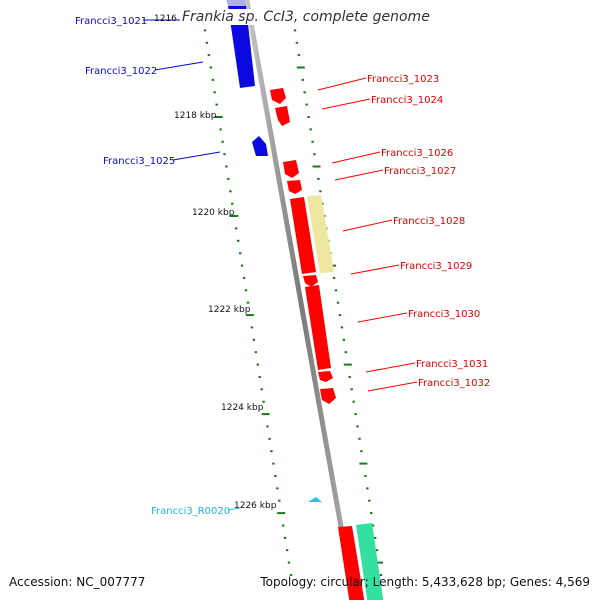 The width and height of the screenshot is (600, 600). Describe the element at coordinates (407, 100) in the screenshot. I see `gene-label-1024: Francci3_1024` at that location.